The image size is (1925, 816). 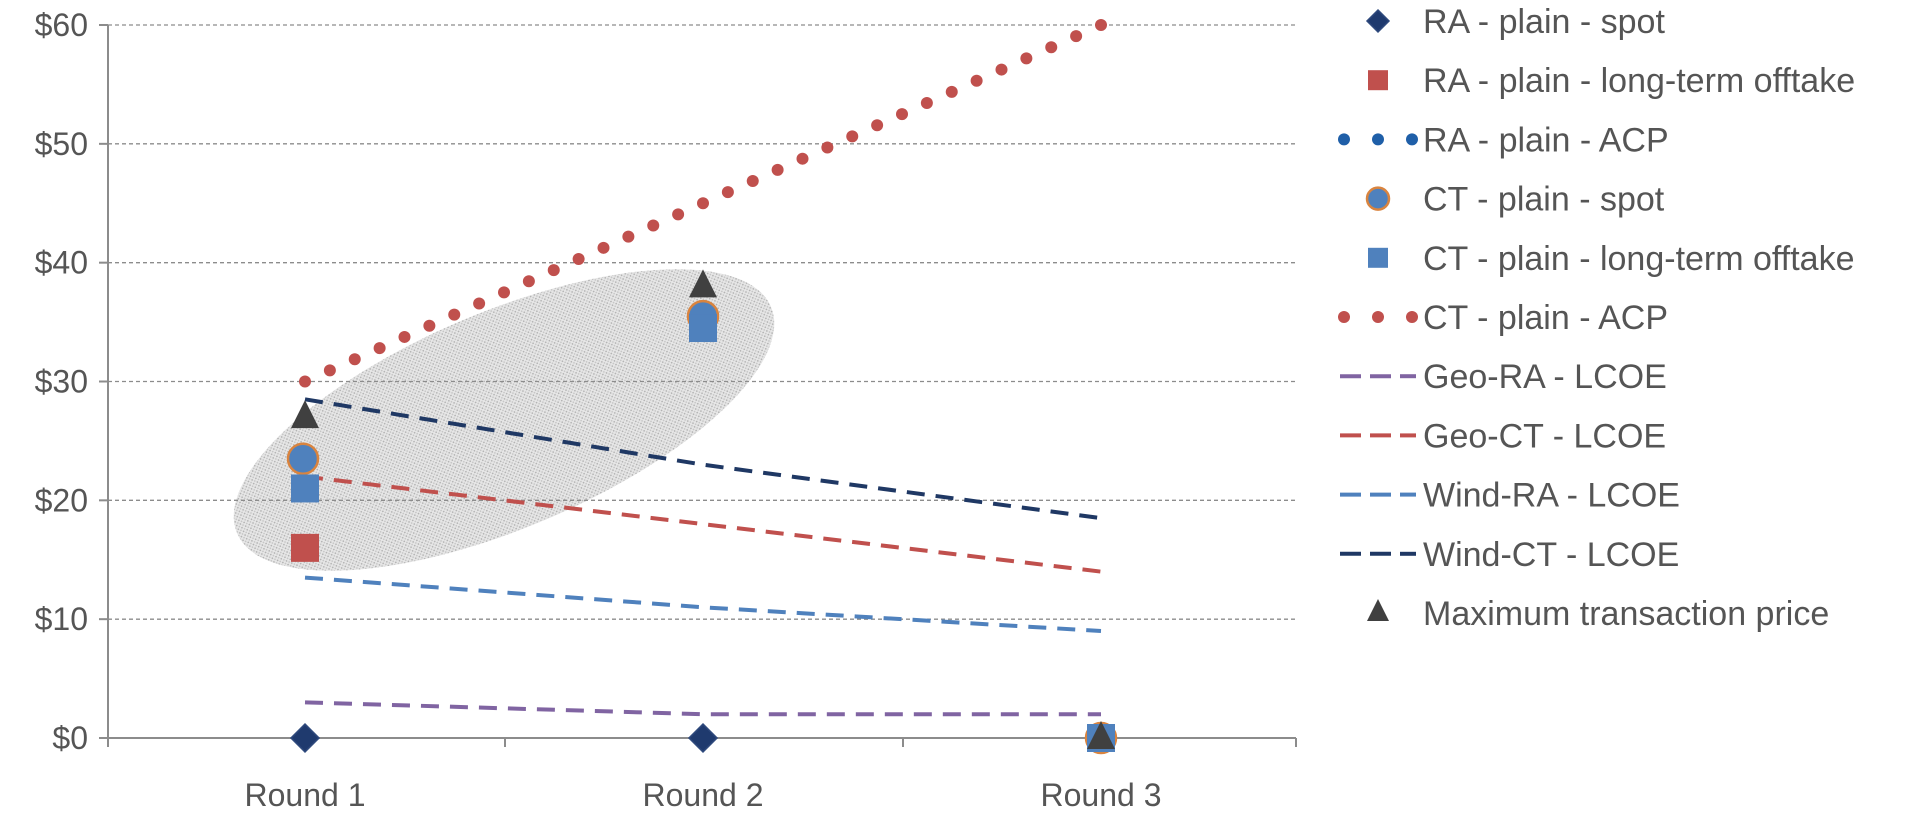 I want to click on legend-wind-ra-lcoe-entry: Wind-RA - LCOE, so click(x=1510, y=496).